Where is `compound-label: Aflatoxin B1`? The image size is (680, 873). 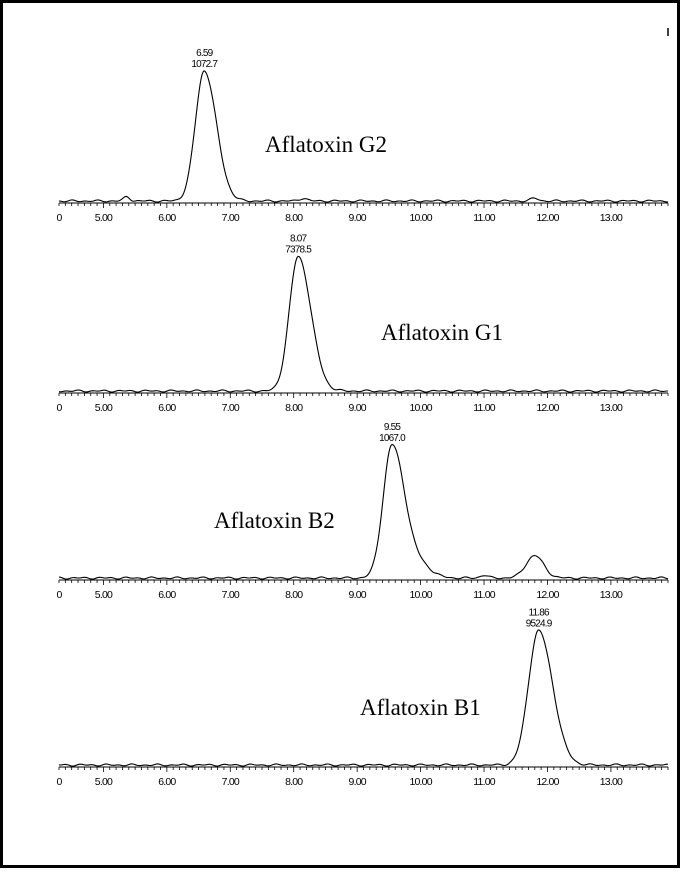 compound-label: Aflatoxin B1 is located at coordinates (420, 707).